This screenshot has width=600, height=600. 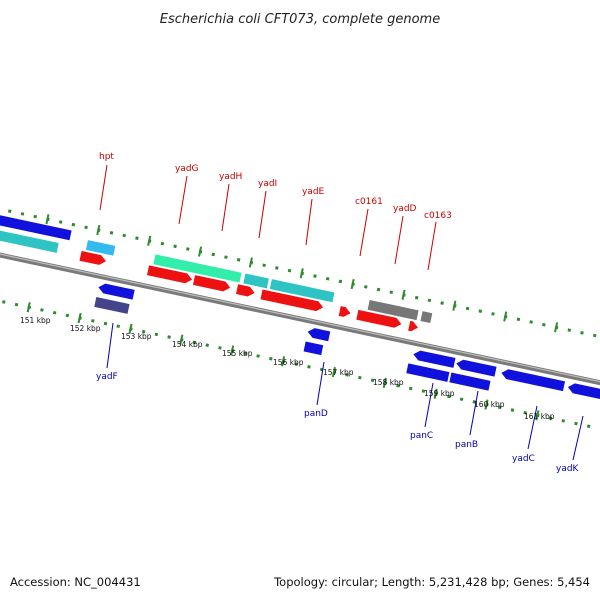 What do you see at coordinates (106, 157) in the screenshot?
I see `label-hpt: hpt` at bounding box center [106, 157].